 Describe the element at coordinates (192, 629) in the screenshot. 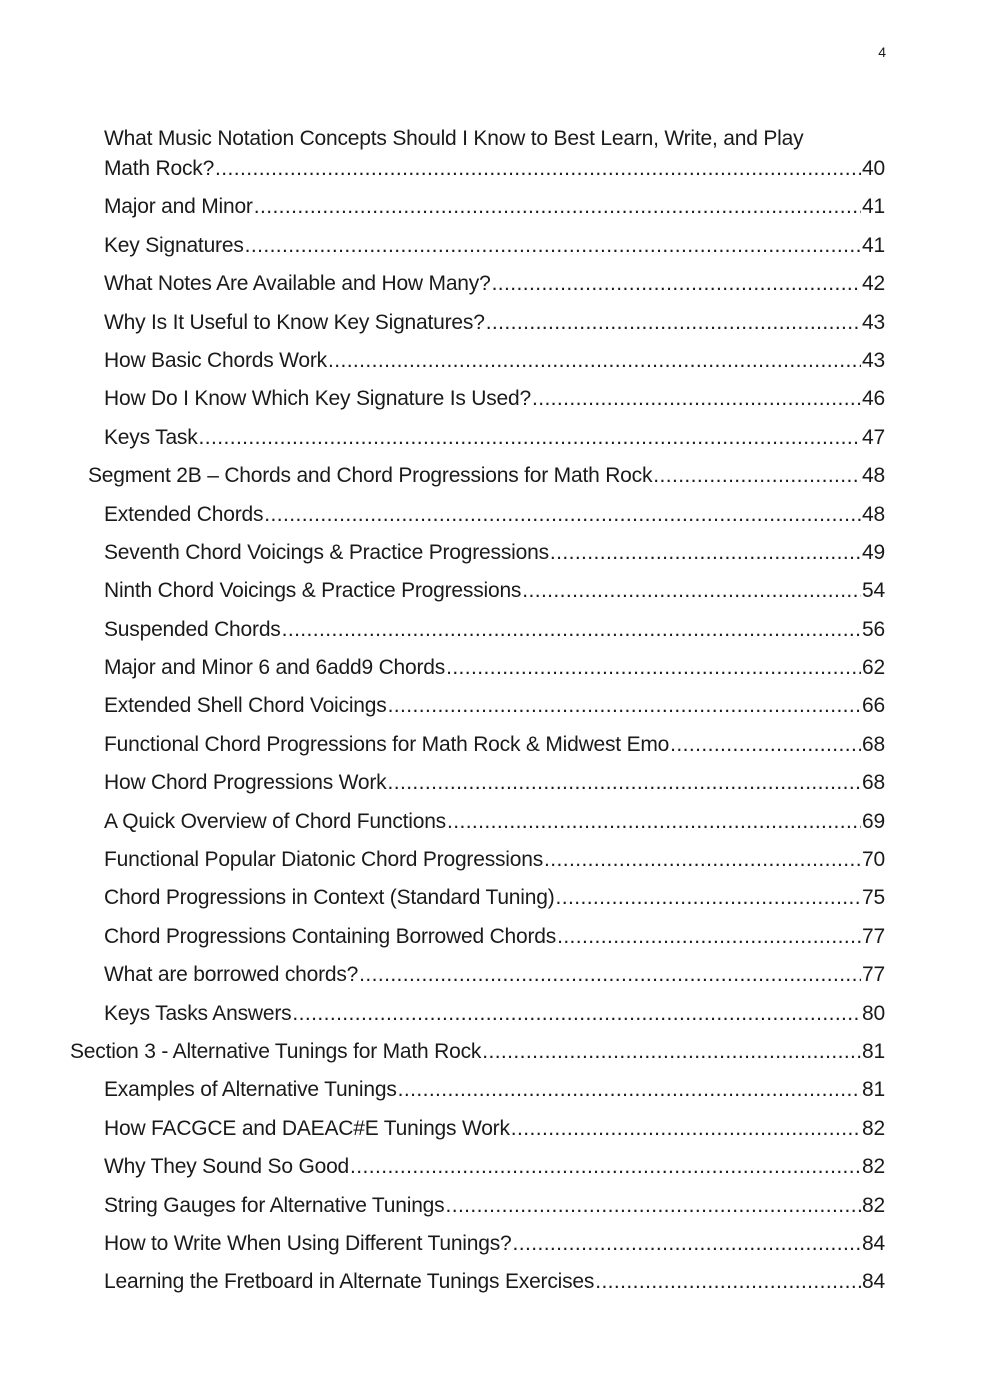

I see `toc-entry-title: Suspended Chords` at that location.